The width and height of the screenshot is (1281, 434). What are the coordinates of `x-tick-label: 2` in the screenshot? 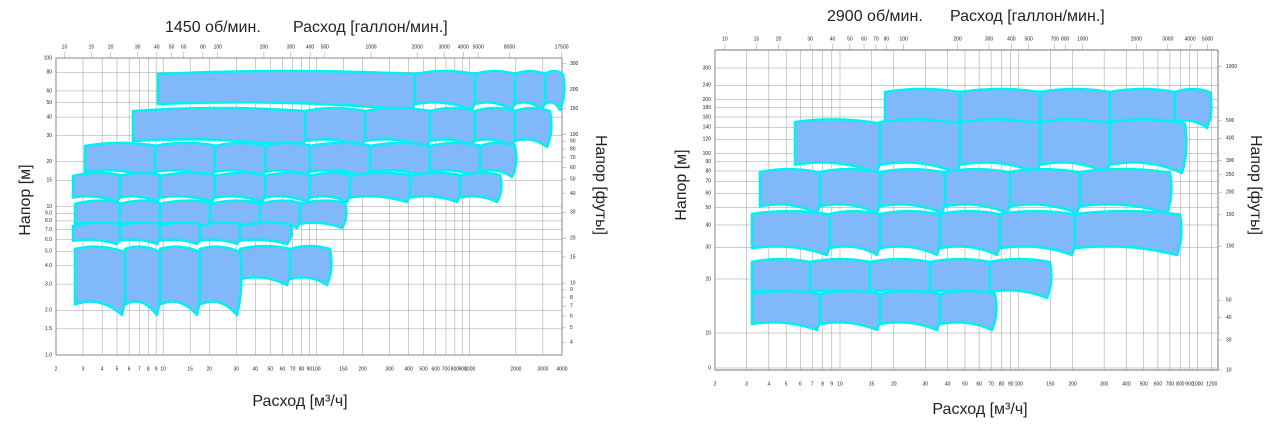 It's located at (56, 369).